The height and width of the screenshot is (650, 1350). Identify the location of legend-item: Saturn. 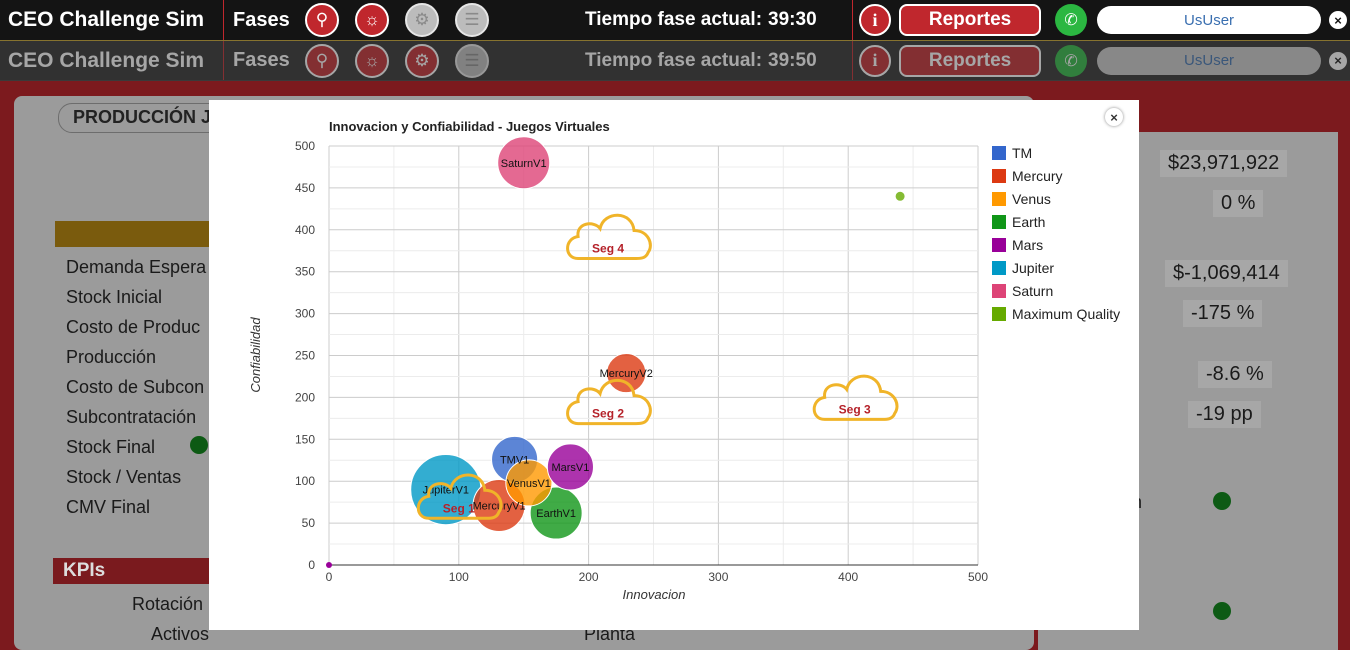
(1062, 291).